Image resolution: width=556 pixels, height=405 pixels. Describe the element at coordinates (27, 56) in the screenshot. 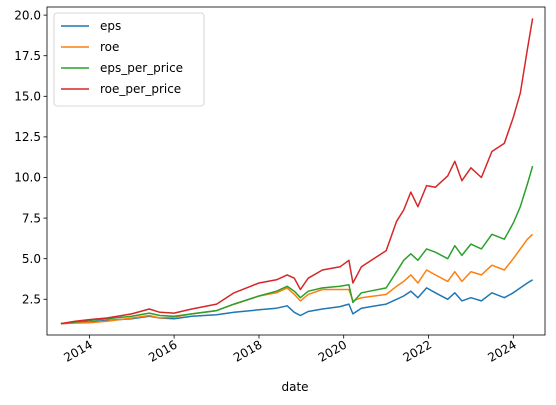

I see `y-tick-label: 17.5` at that location.